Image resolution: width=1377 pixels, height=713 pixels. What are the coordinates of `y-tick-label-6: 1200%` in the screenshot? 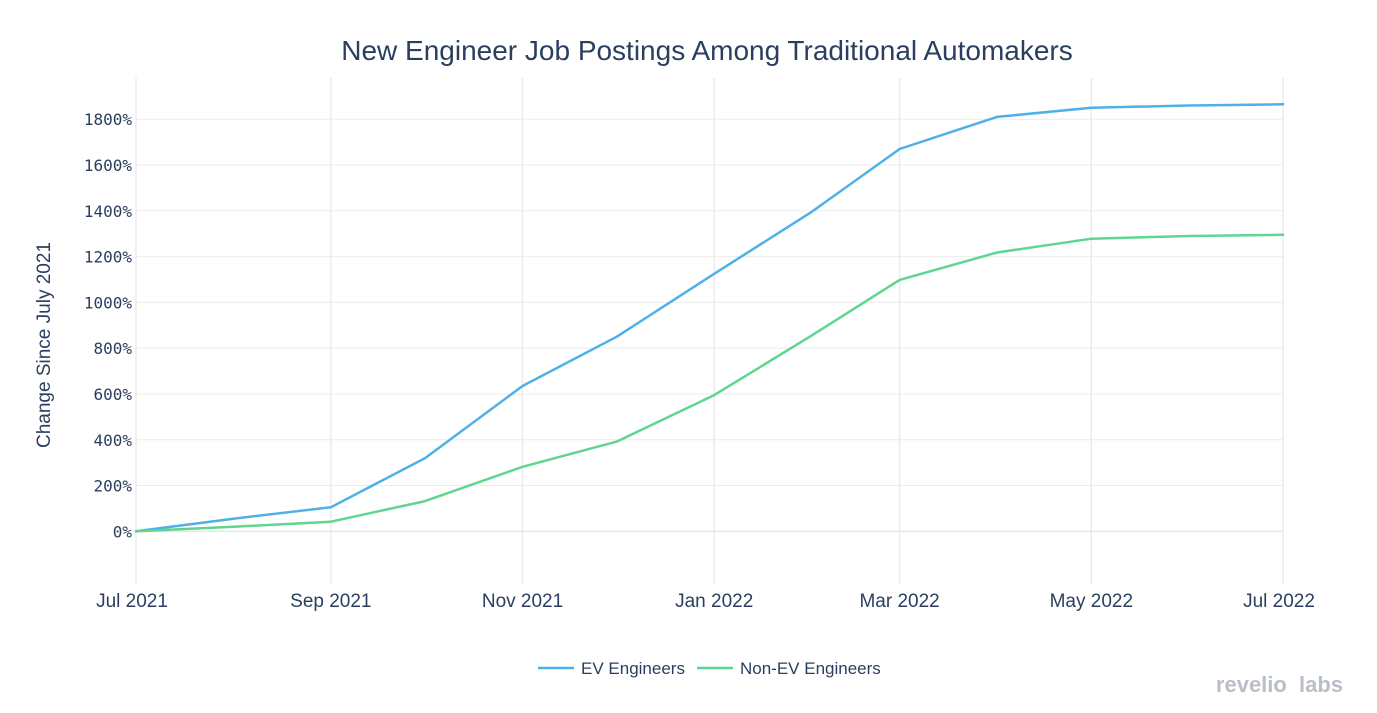 It's located at (108, 257).